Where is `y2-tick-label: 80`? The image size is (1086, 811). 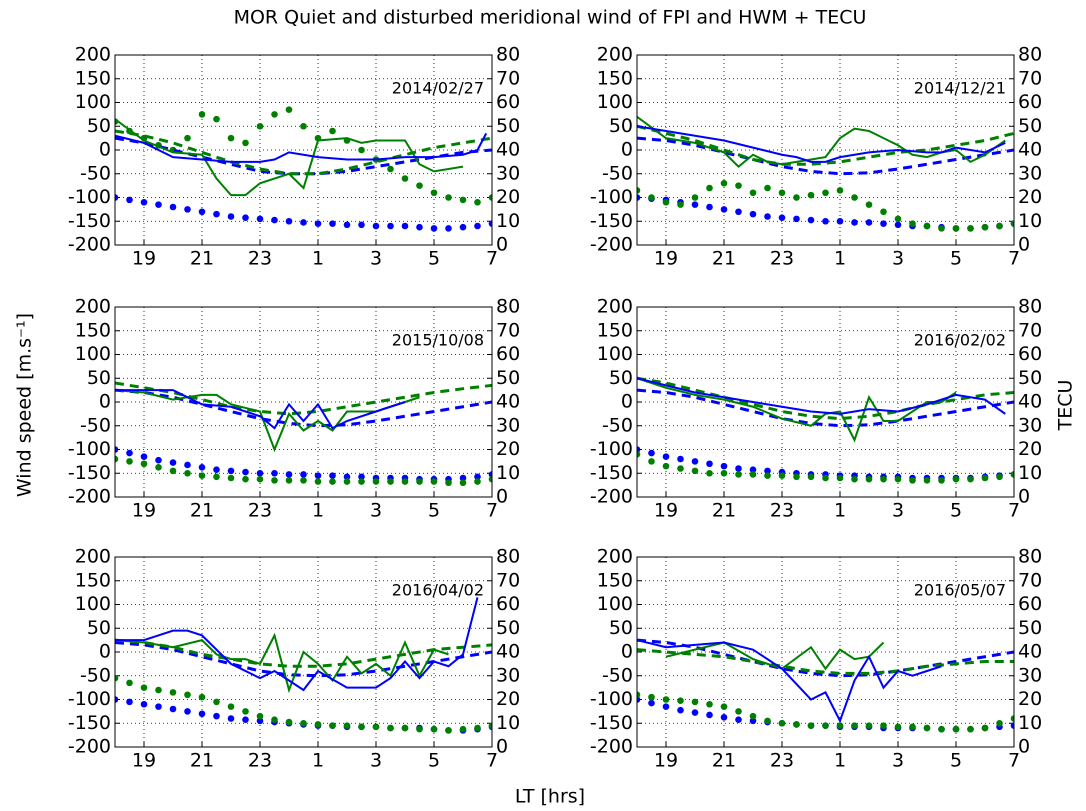
y2-tick-label: 80 is located at coordinates (508, 307).